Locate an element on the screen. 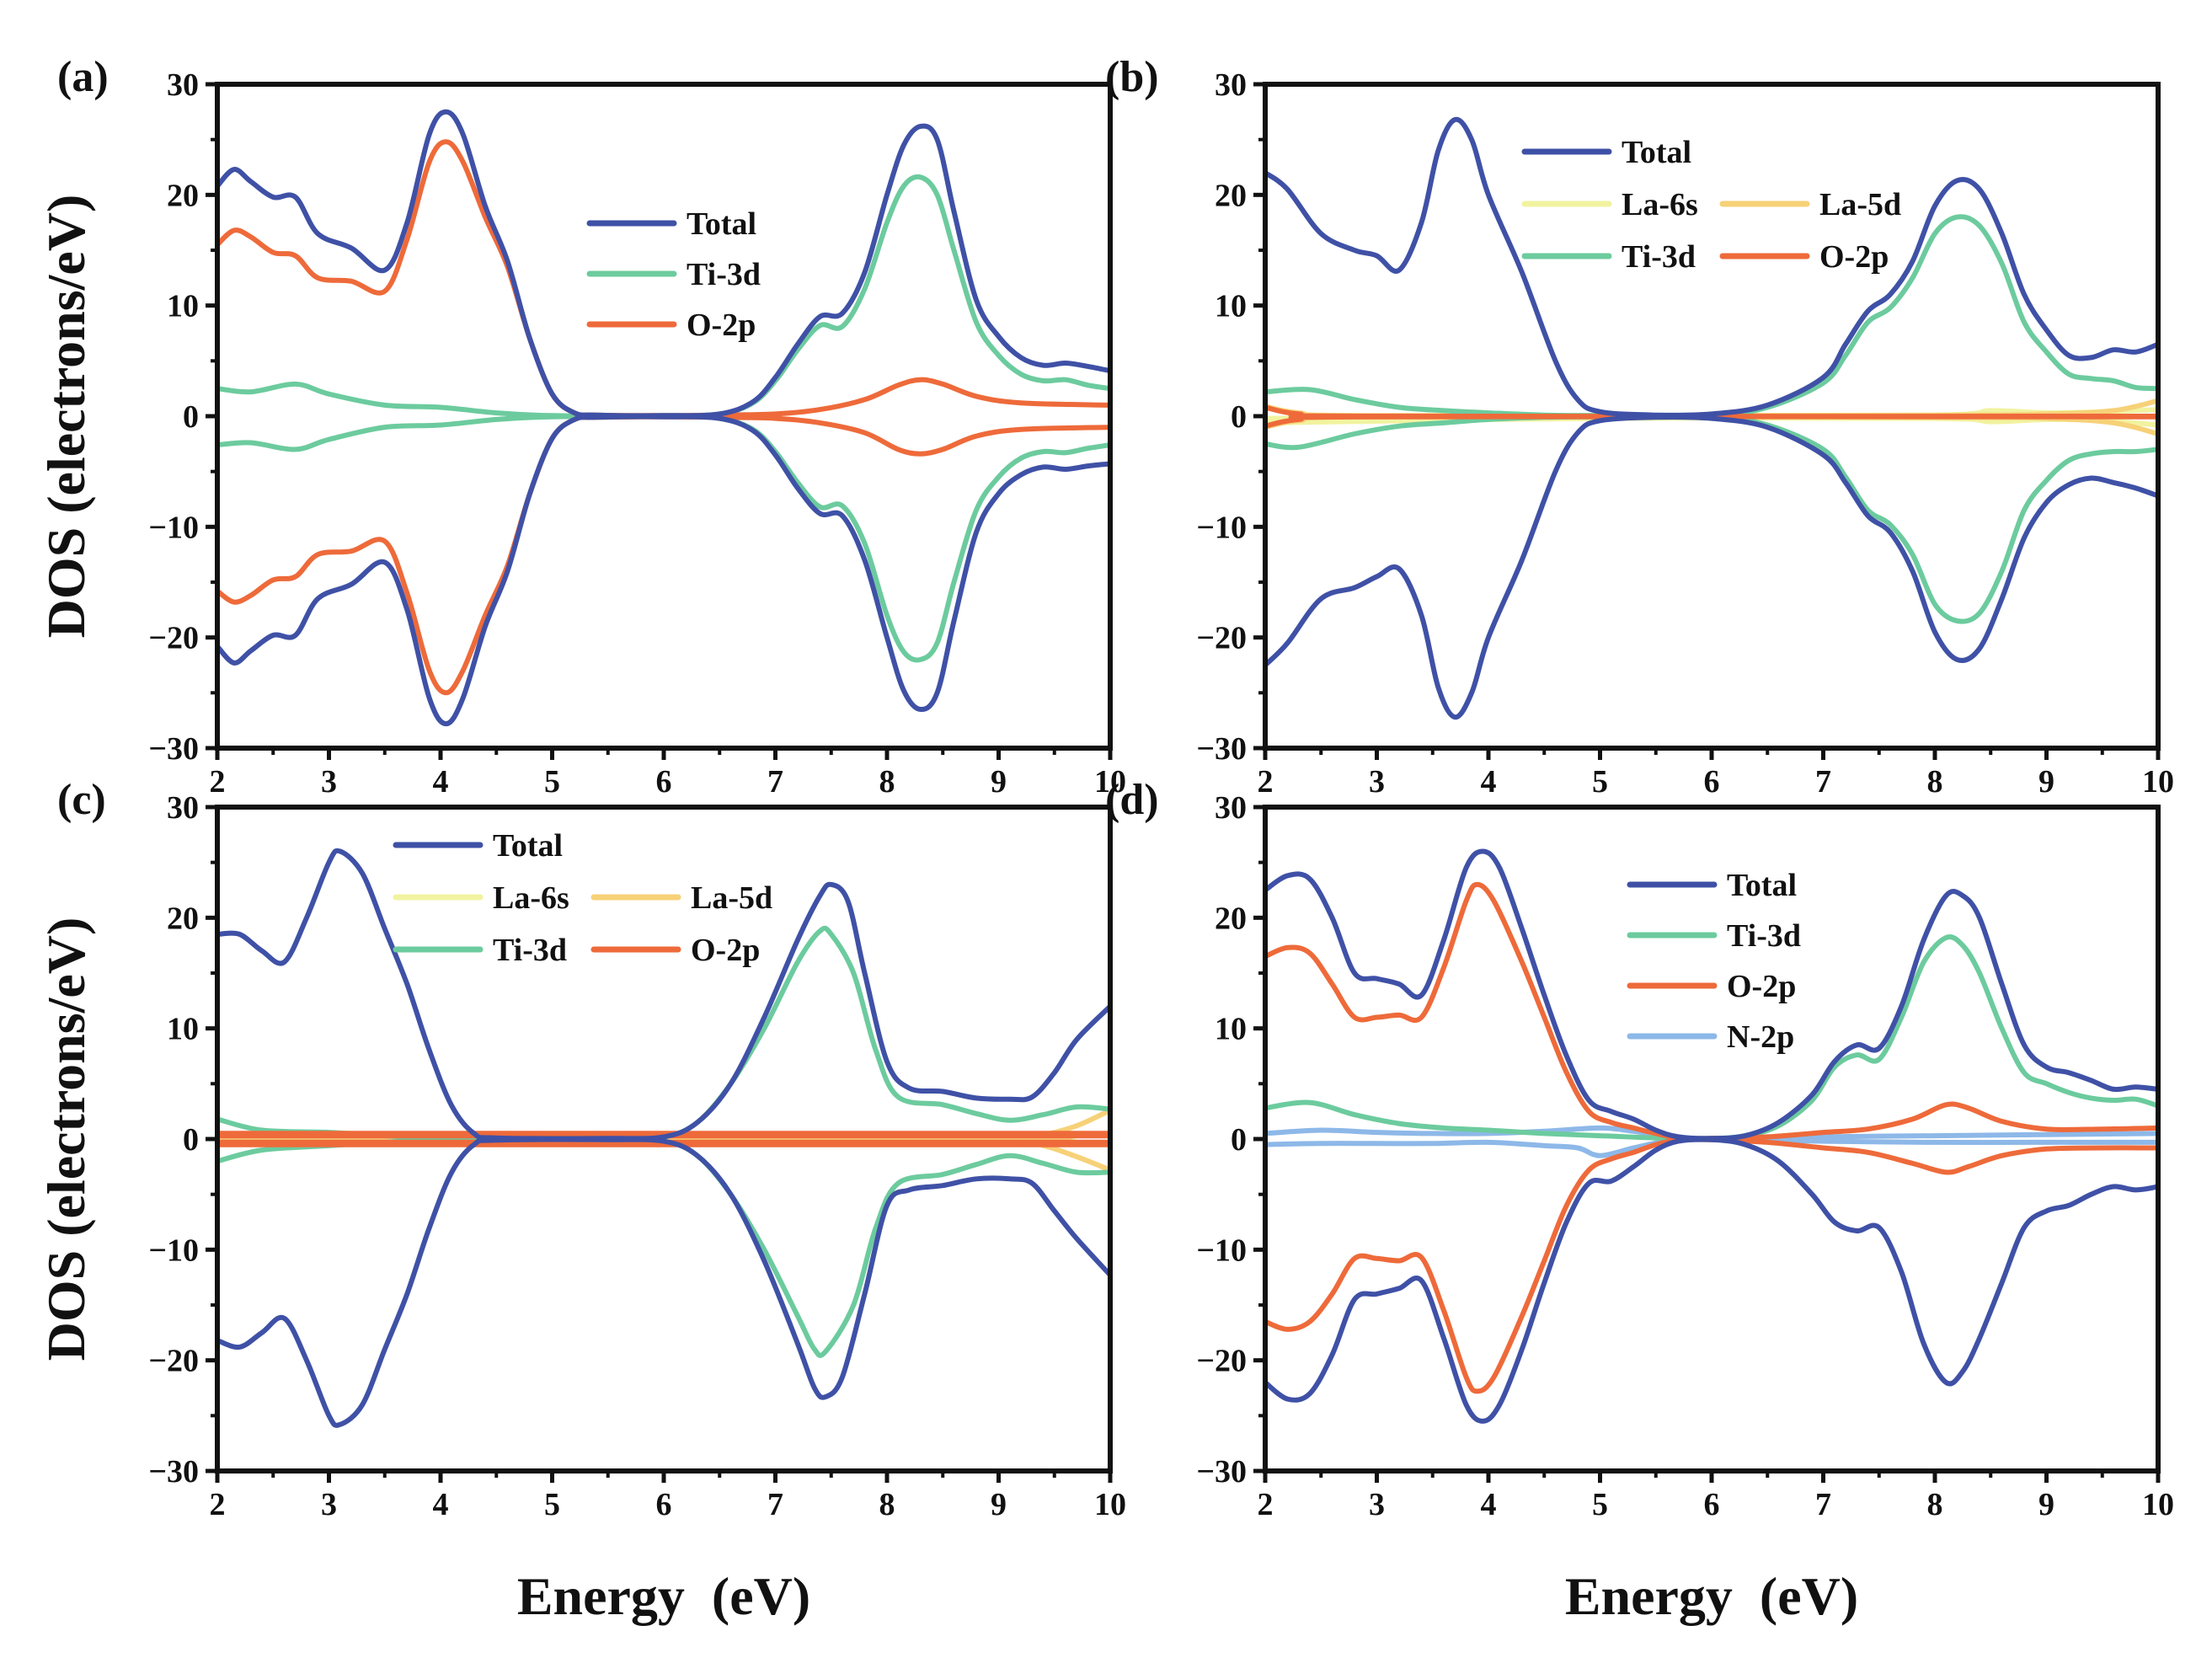 This screenshot has width=2212, height=1658. legend-label-n-2p: N-2p is located at coordinates (1760, 1037).